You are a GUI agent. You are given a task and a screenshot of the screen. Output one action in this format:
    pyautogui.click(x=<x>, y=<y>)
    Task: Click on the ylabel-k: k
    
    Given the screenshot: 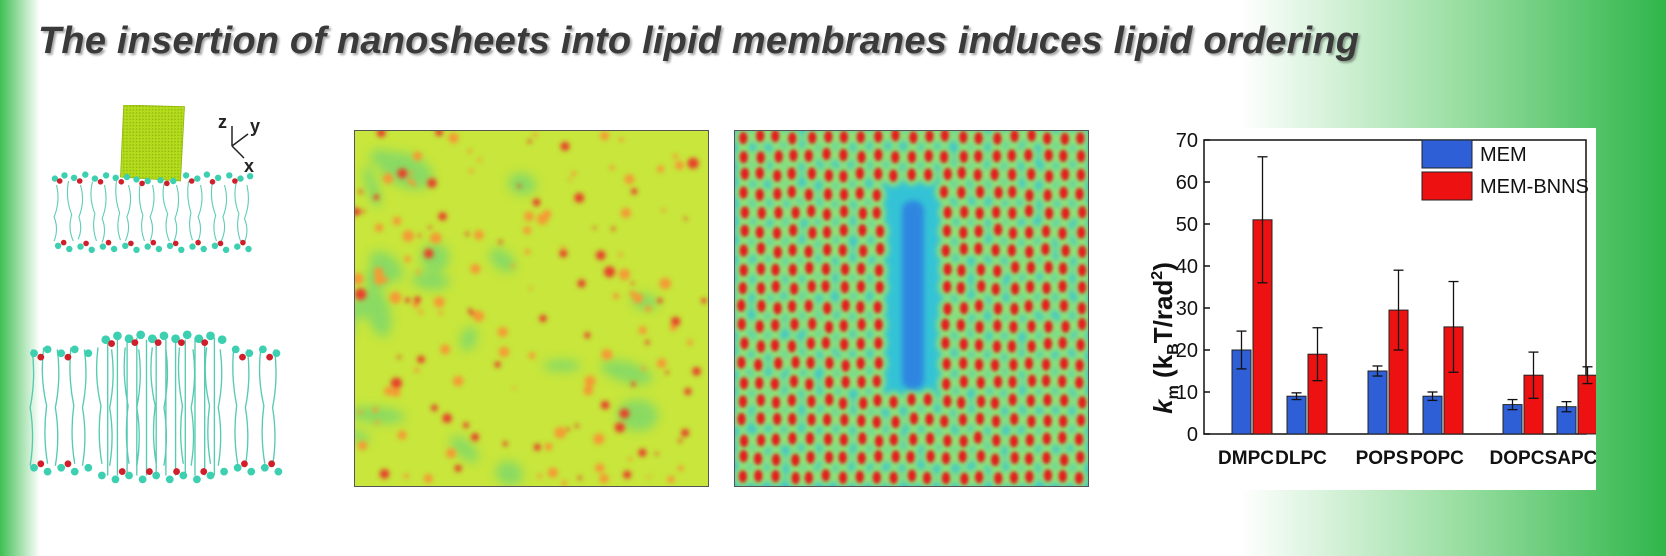 What is the action you would take?
    pyautogui.click(x=1163, y=406)
    